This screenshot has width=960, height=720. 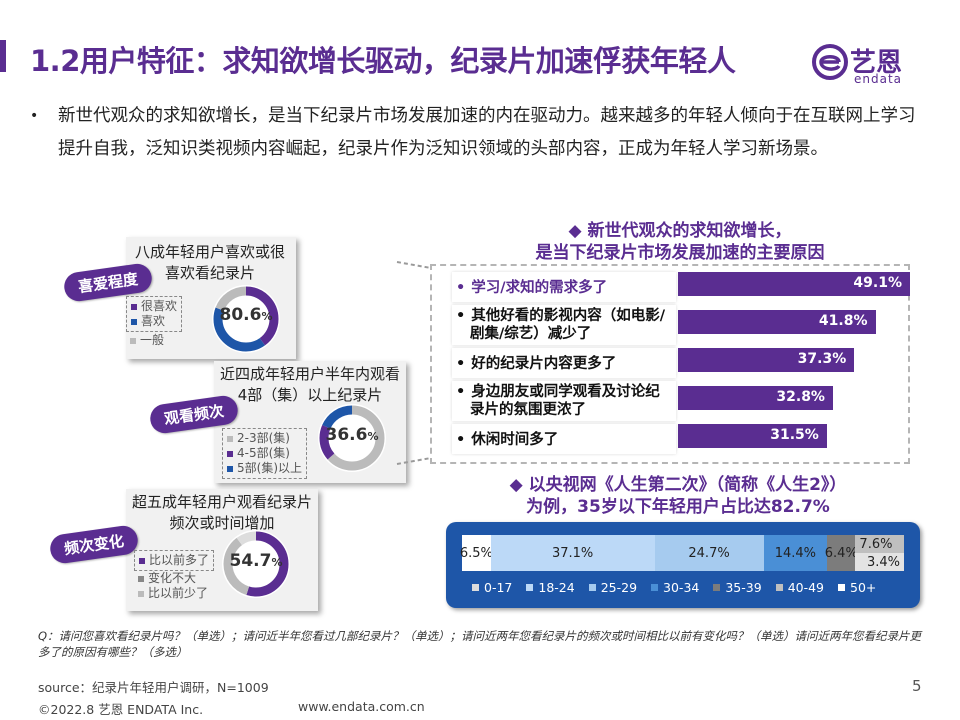 I want to click on legend-item: 2-3部(集), so click(x=264, y=438).